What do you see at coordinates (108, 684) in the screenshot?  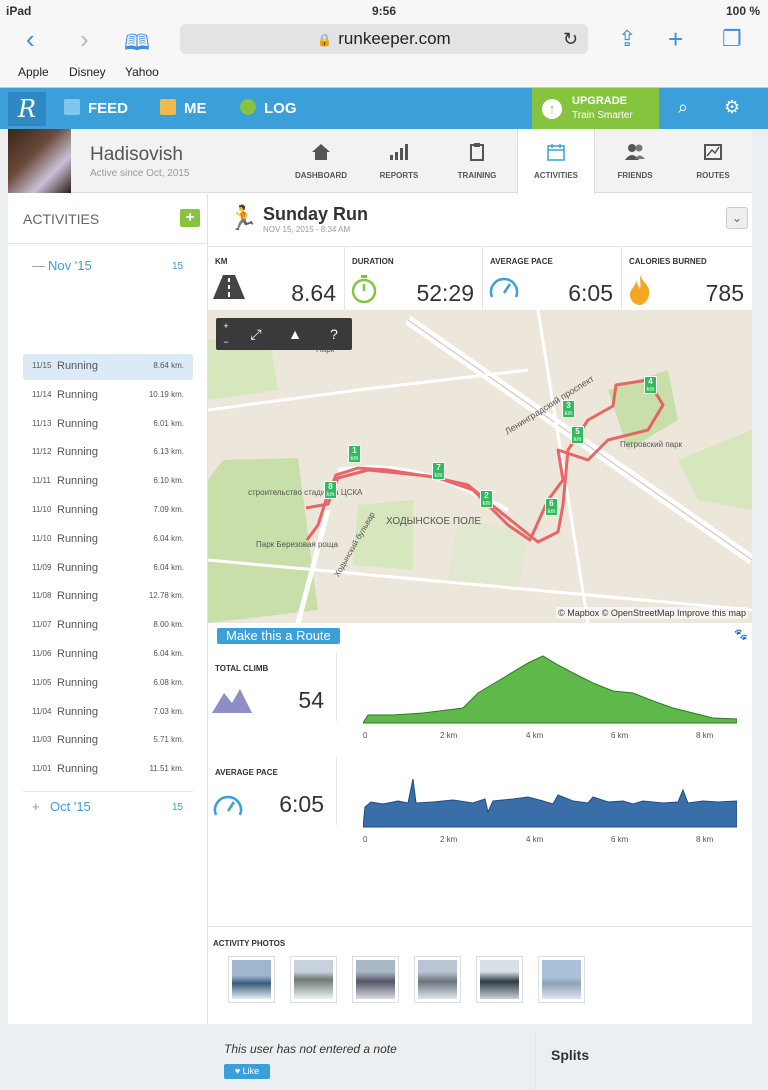 I see `activity-row: 11/05 Running 6.08 km.` at bounding box center [108, 684].